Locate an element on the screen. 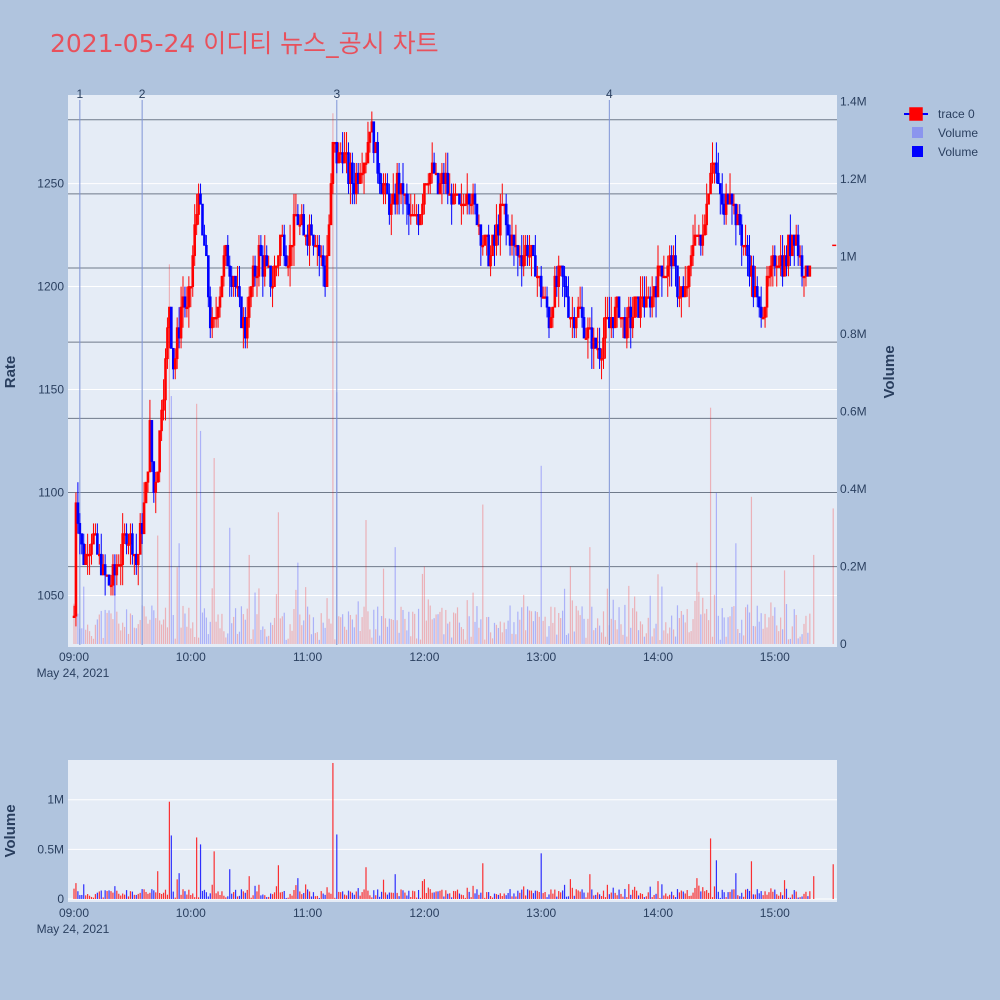 The width and height of the screenshot is (1000, 1000). main-date-label: May 24, 2021 is located at coordinates (73, 673).